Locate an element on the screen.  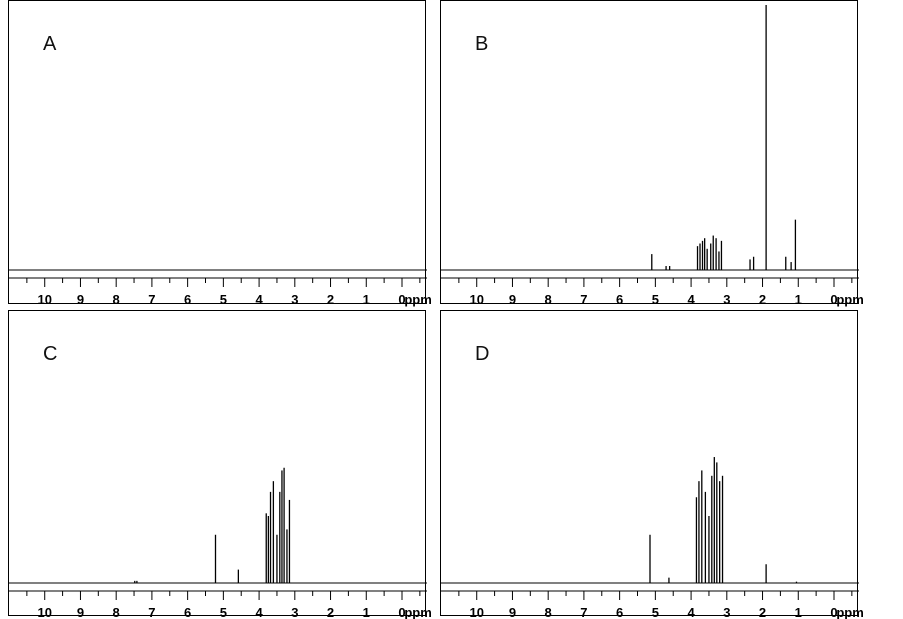
panel-c-tick-label: 0 is located at coordinates (401, 612).